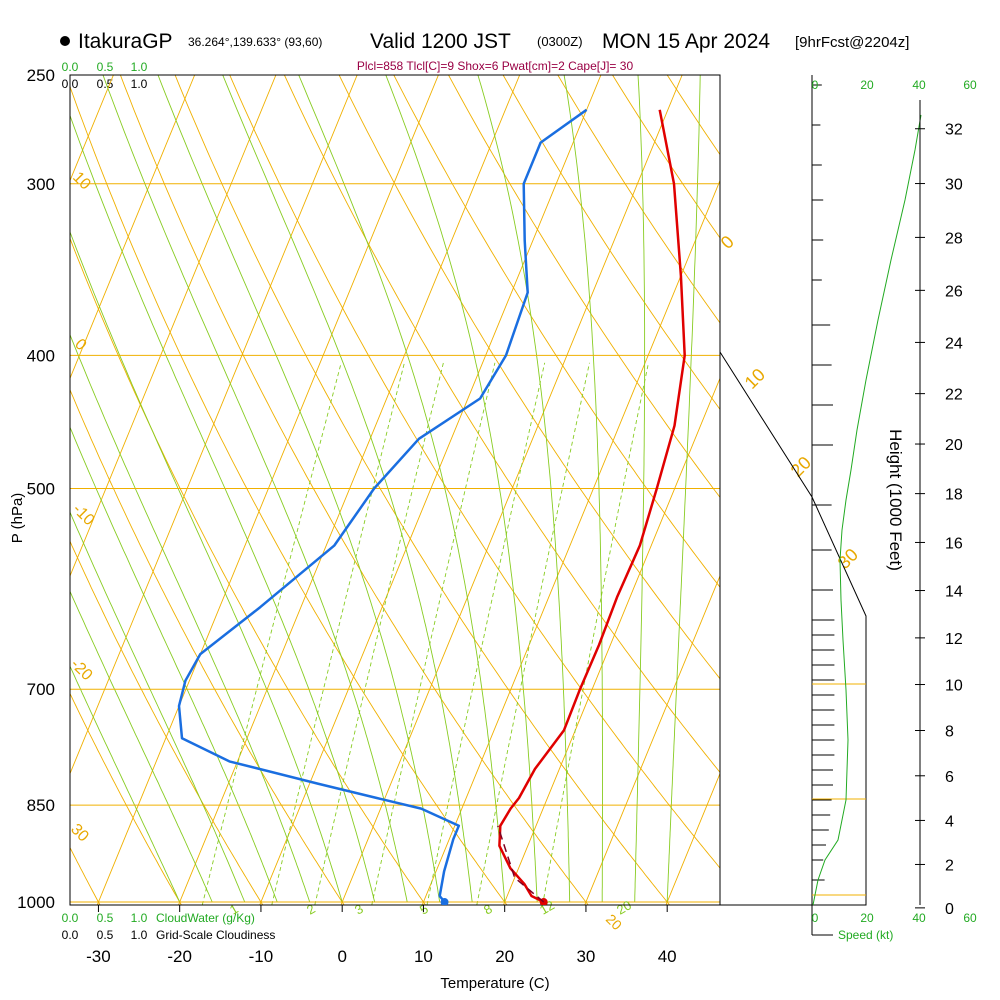 Image resolution: width=1000 pixels, height=1000 pixels. Describe the element at coordinates (311, 909) in the screenshot. I see `mixing-ratio-label: 2` at that location.